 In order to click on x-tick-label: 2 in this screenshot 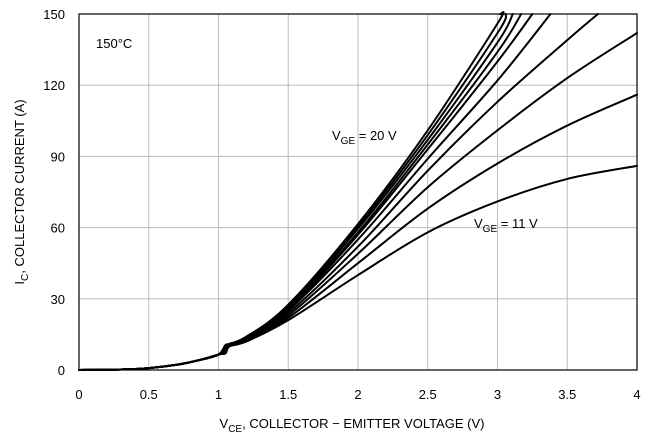, I will do `click(357, 394)`.